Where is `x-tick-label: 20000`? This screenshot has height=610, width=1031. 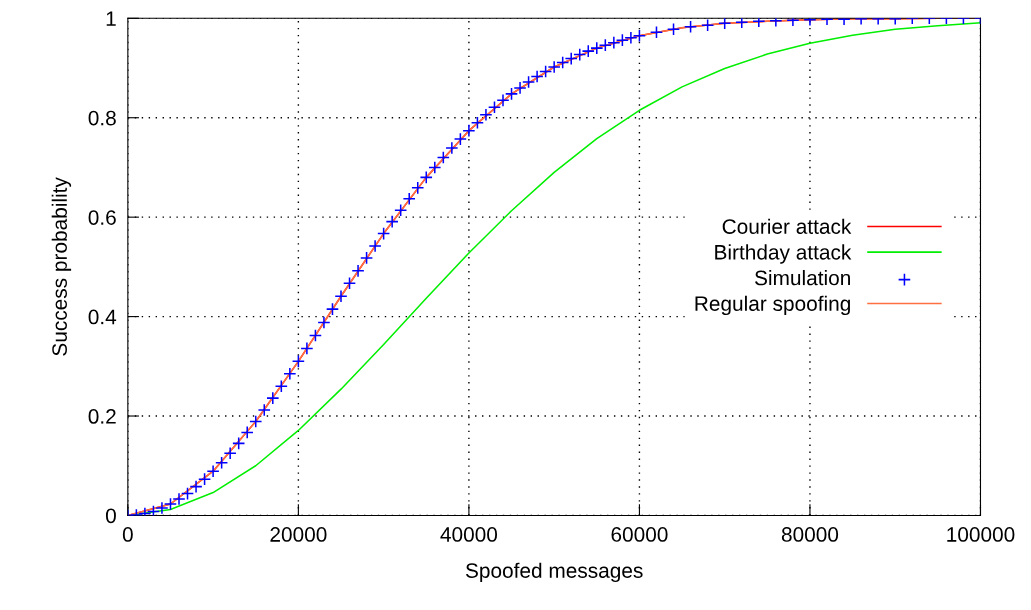 x-tick-label: 20000 is located at coordinates (298, 534).